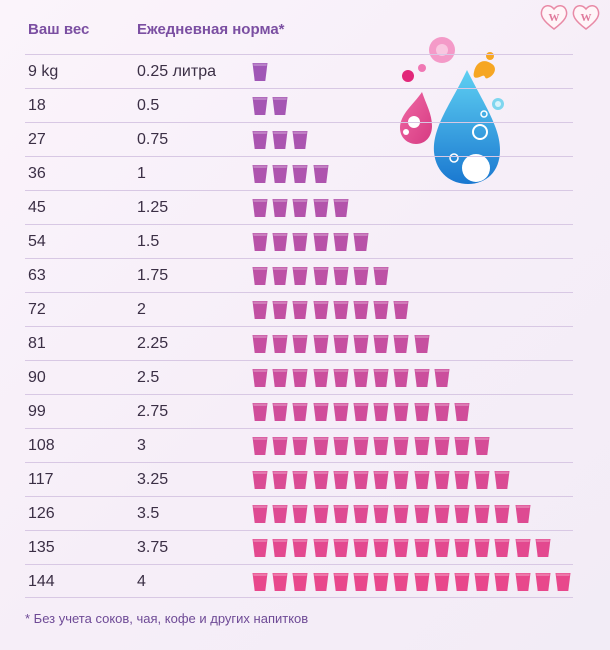  I want to click on weight-column-header: Ваш вес, so click(59, 29).